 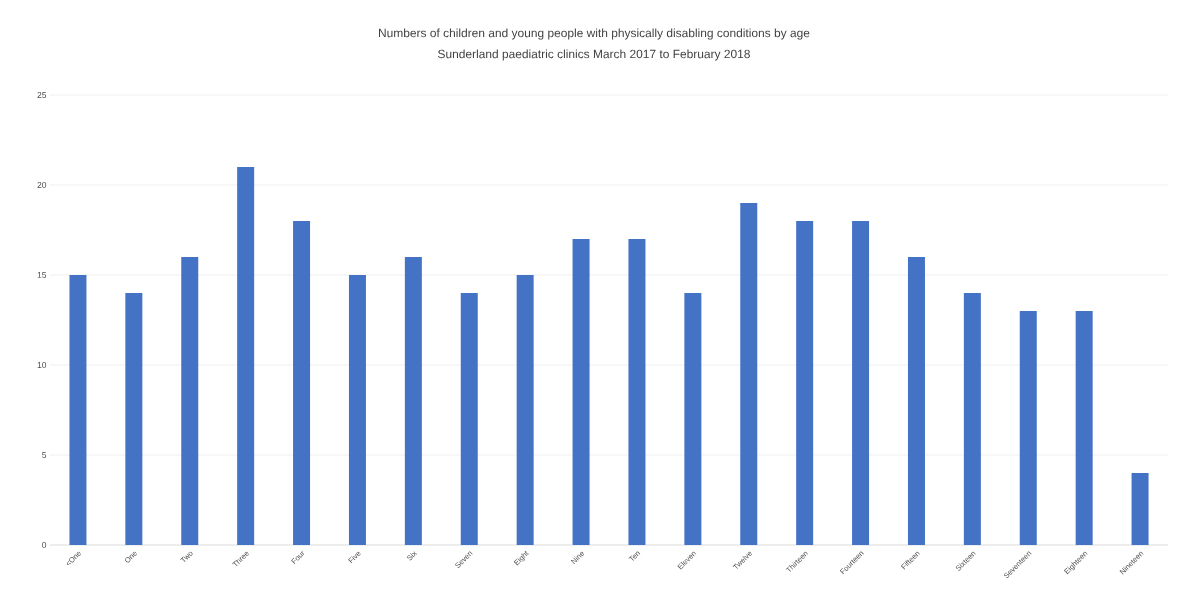 What do you see at coordinates (42, 95) in the screenshot?
I see `y-tick-label: 25` at bounding box center [42, 95].